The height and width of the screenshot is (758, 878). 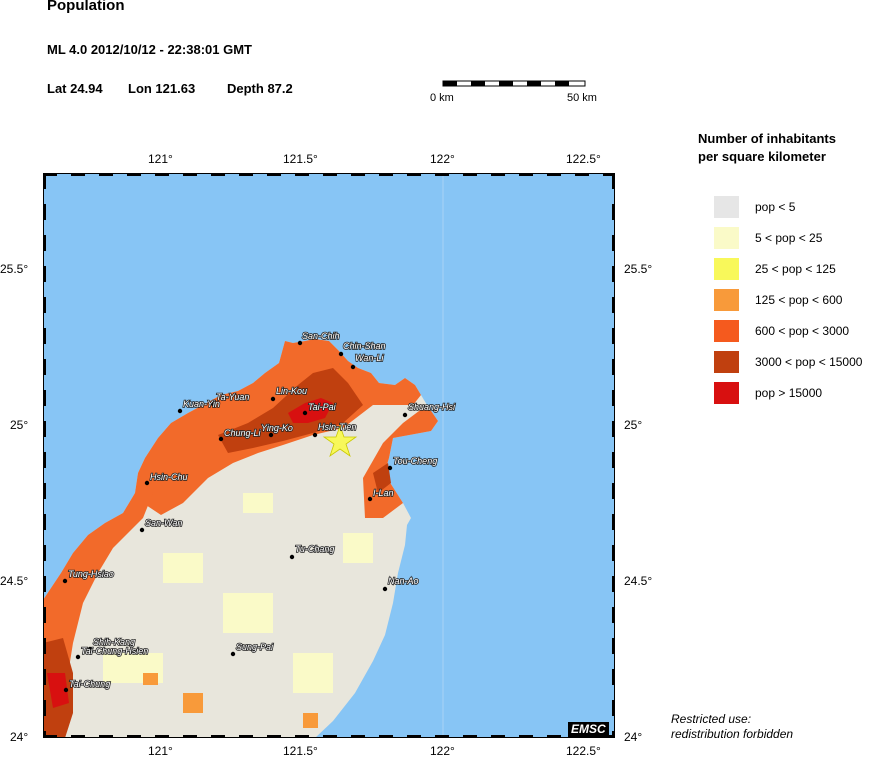 What do you see at coordinates (582, 98) in the screenshot?
I see `scale-end-label: 50 km` at bounding box center [582, 98].